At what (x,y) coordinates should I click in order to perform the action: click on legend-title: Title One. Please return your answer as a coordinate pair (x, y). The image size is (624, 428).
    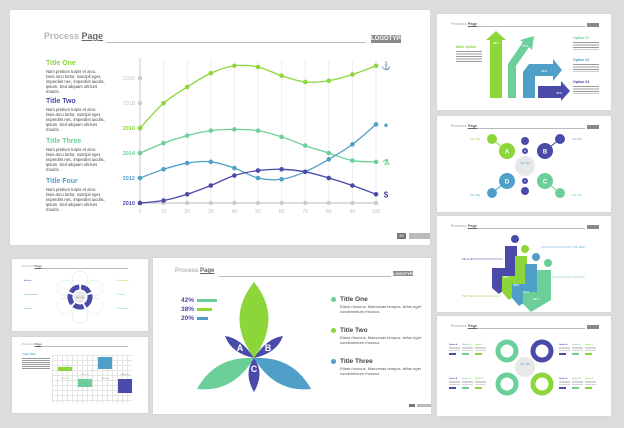
    Looking at the image, I should click on (61, 63).